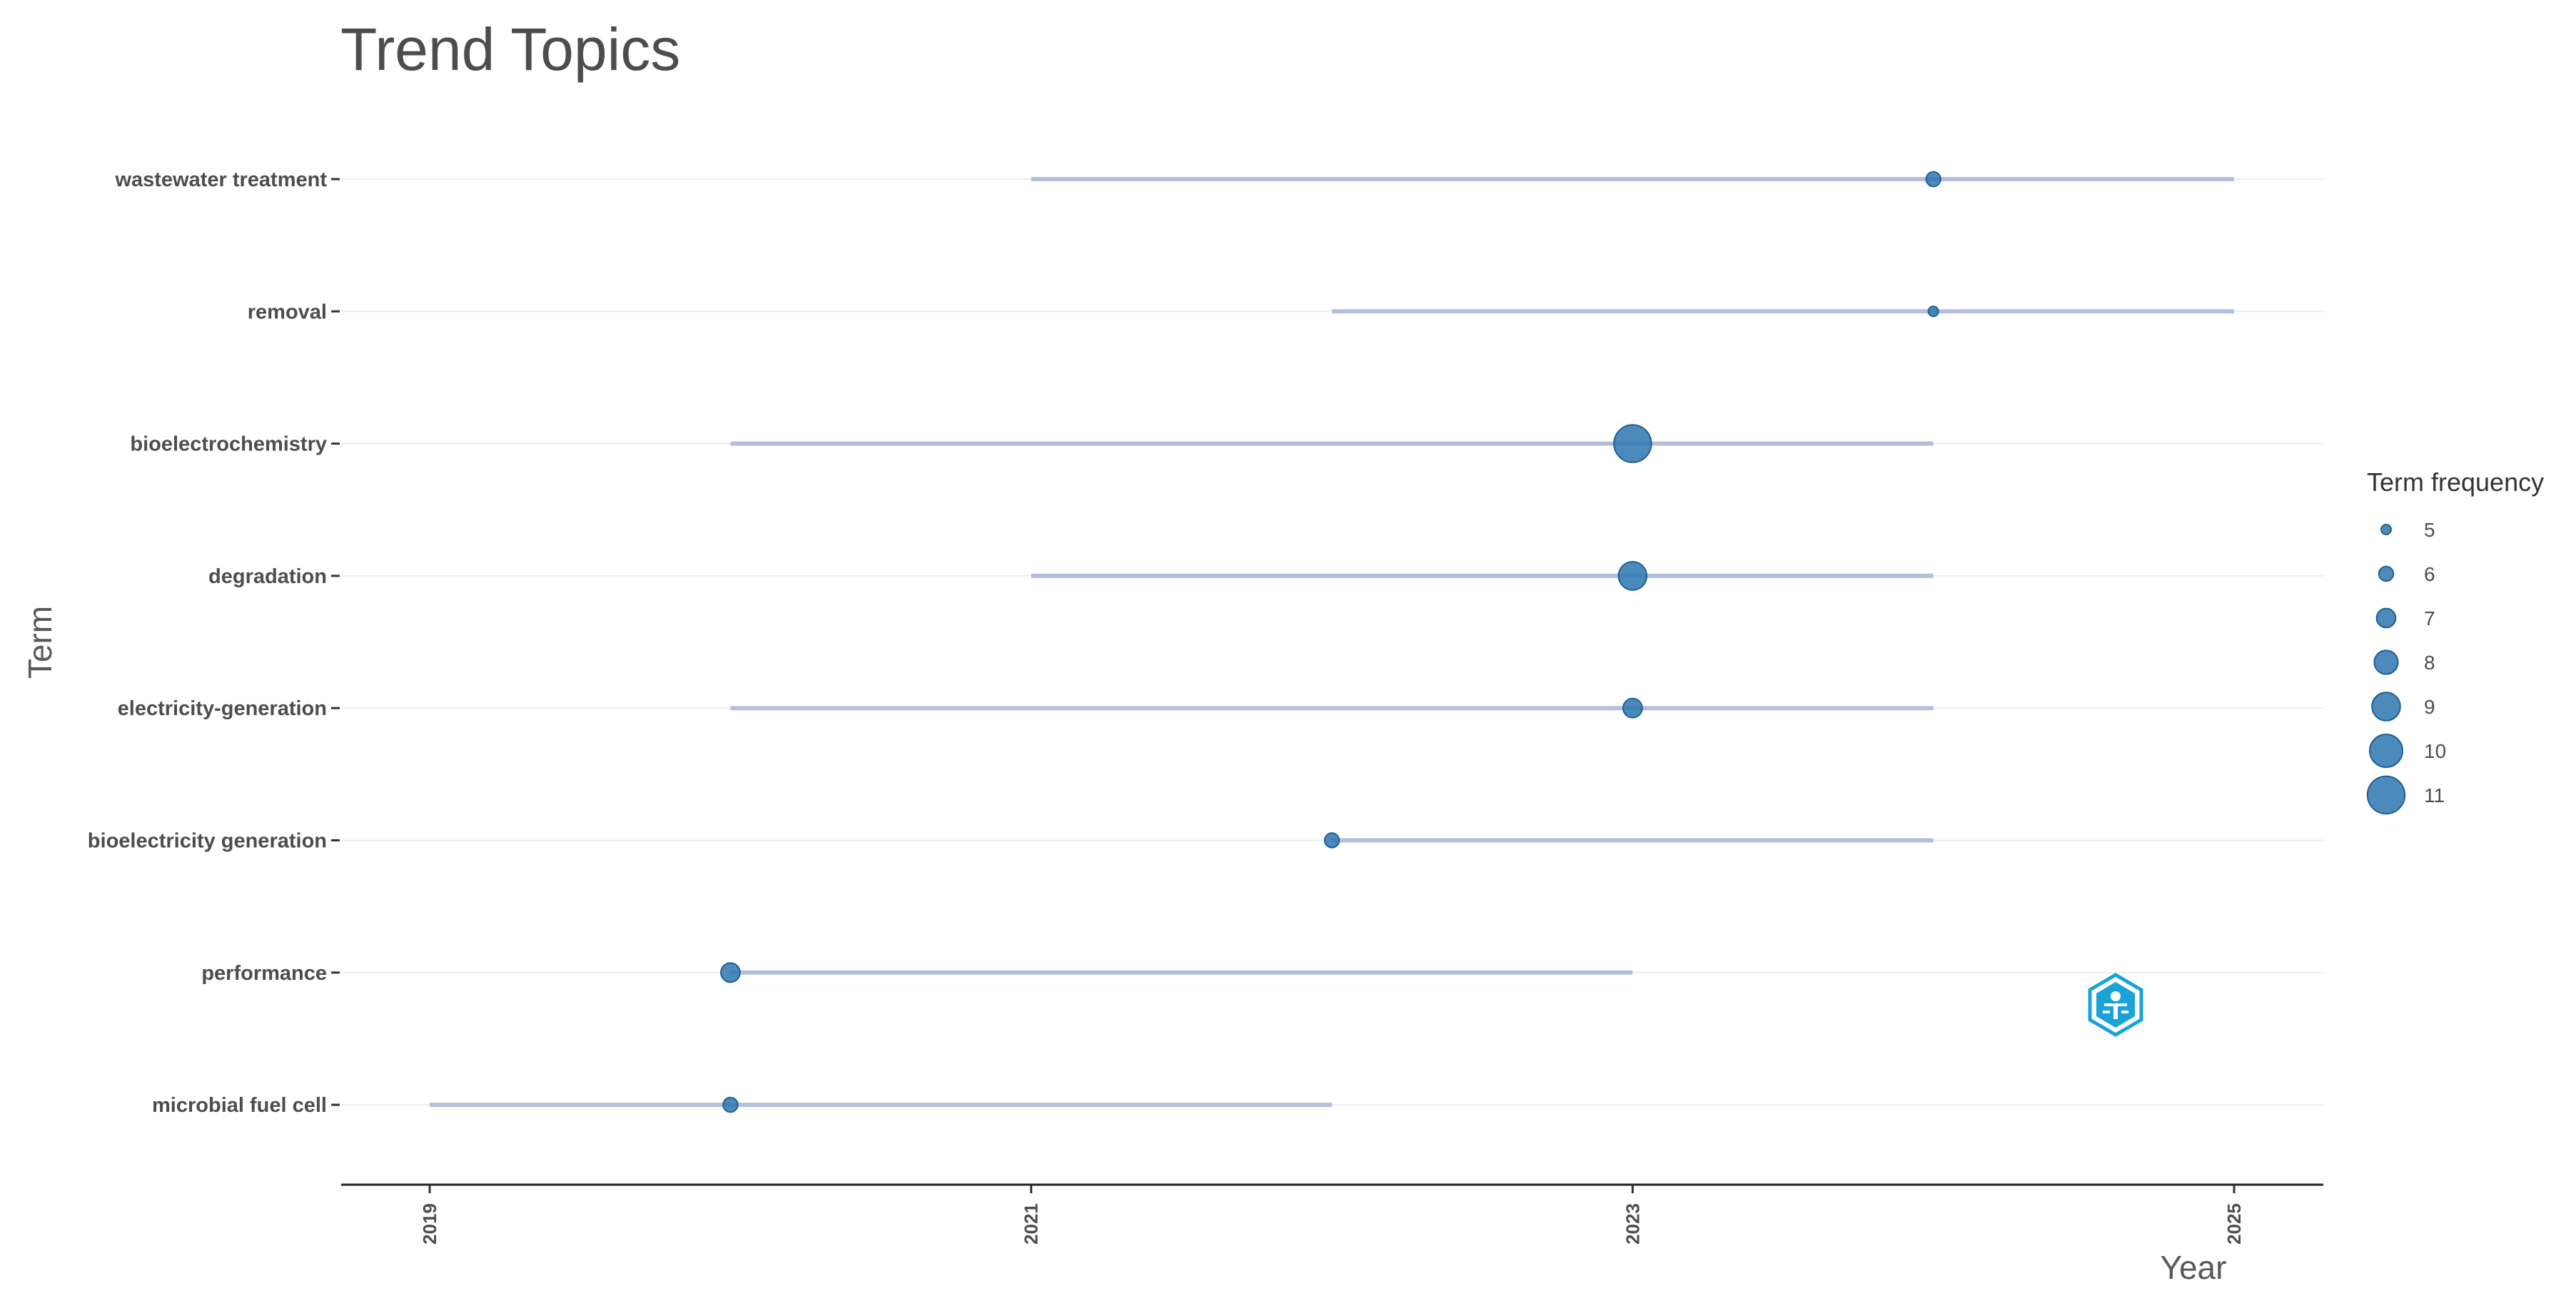 The image size is (2576, 1296). What do you see at coordinates (2194, 1267) in the screenshot?
I see `x-axis-title: Year` at bounding box center [2194, 1267].